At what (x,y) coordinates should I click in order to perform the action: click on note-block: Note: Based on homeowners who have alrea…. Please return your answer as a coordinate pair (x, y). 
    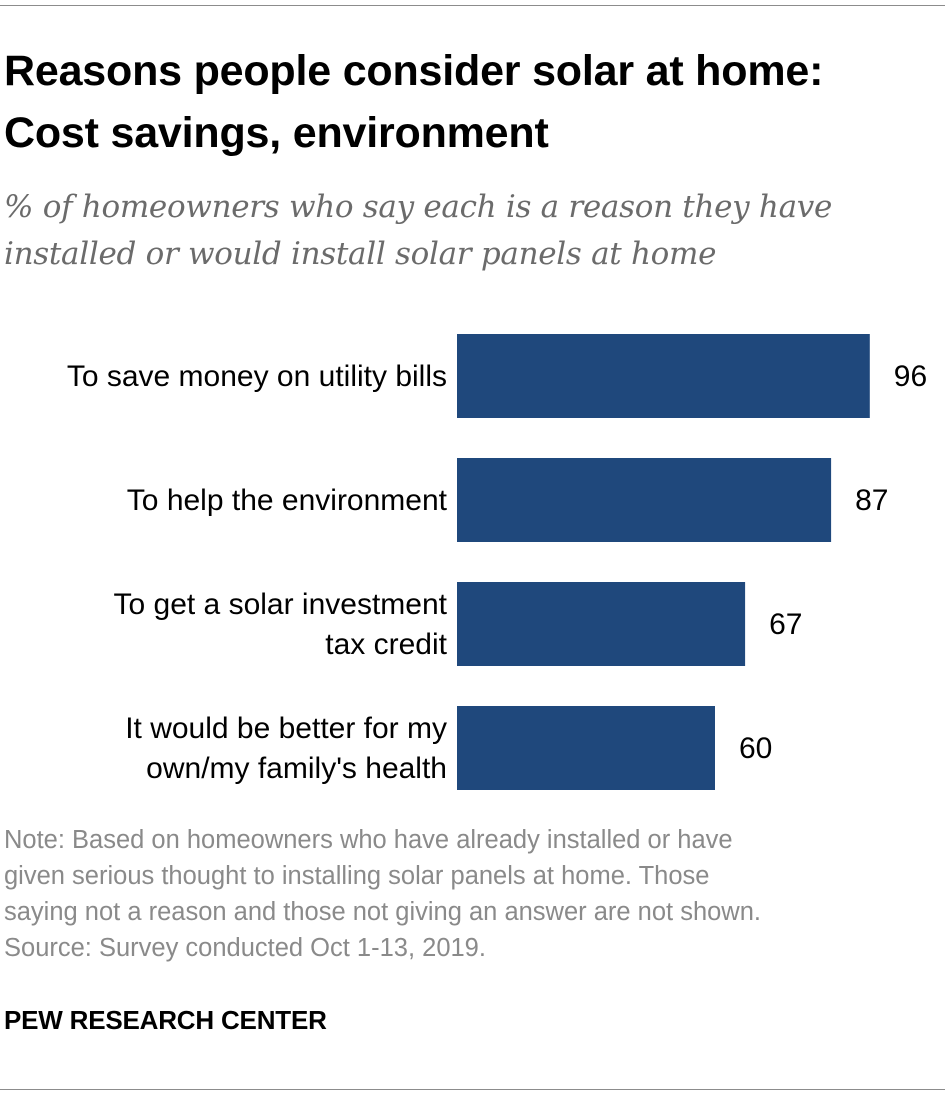
    Looking at the image, I should click on (471, 894).